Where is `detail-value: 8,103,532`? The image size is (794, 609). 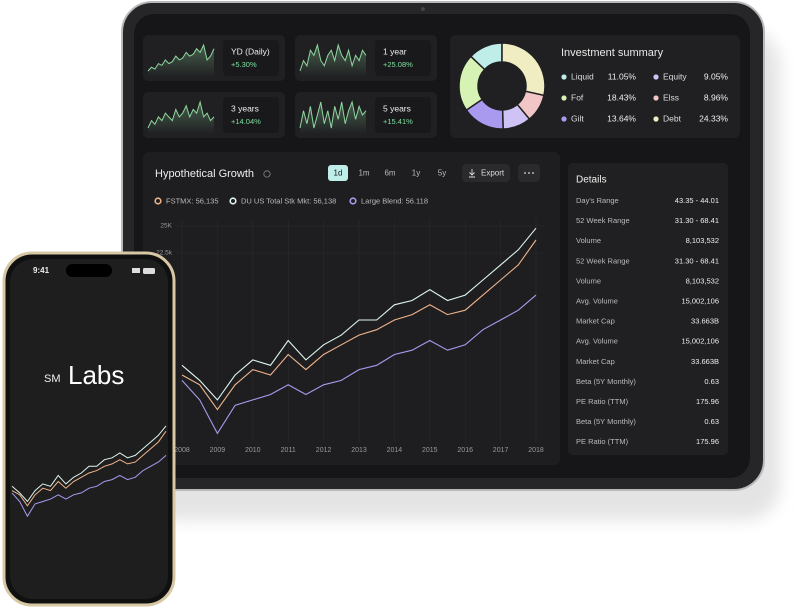 detail-value: 8,103,532 is located at coordinates (702, 280).